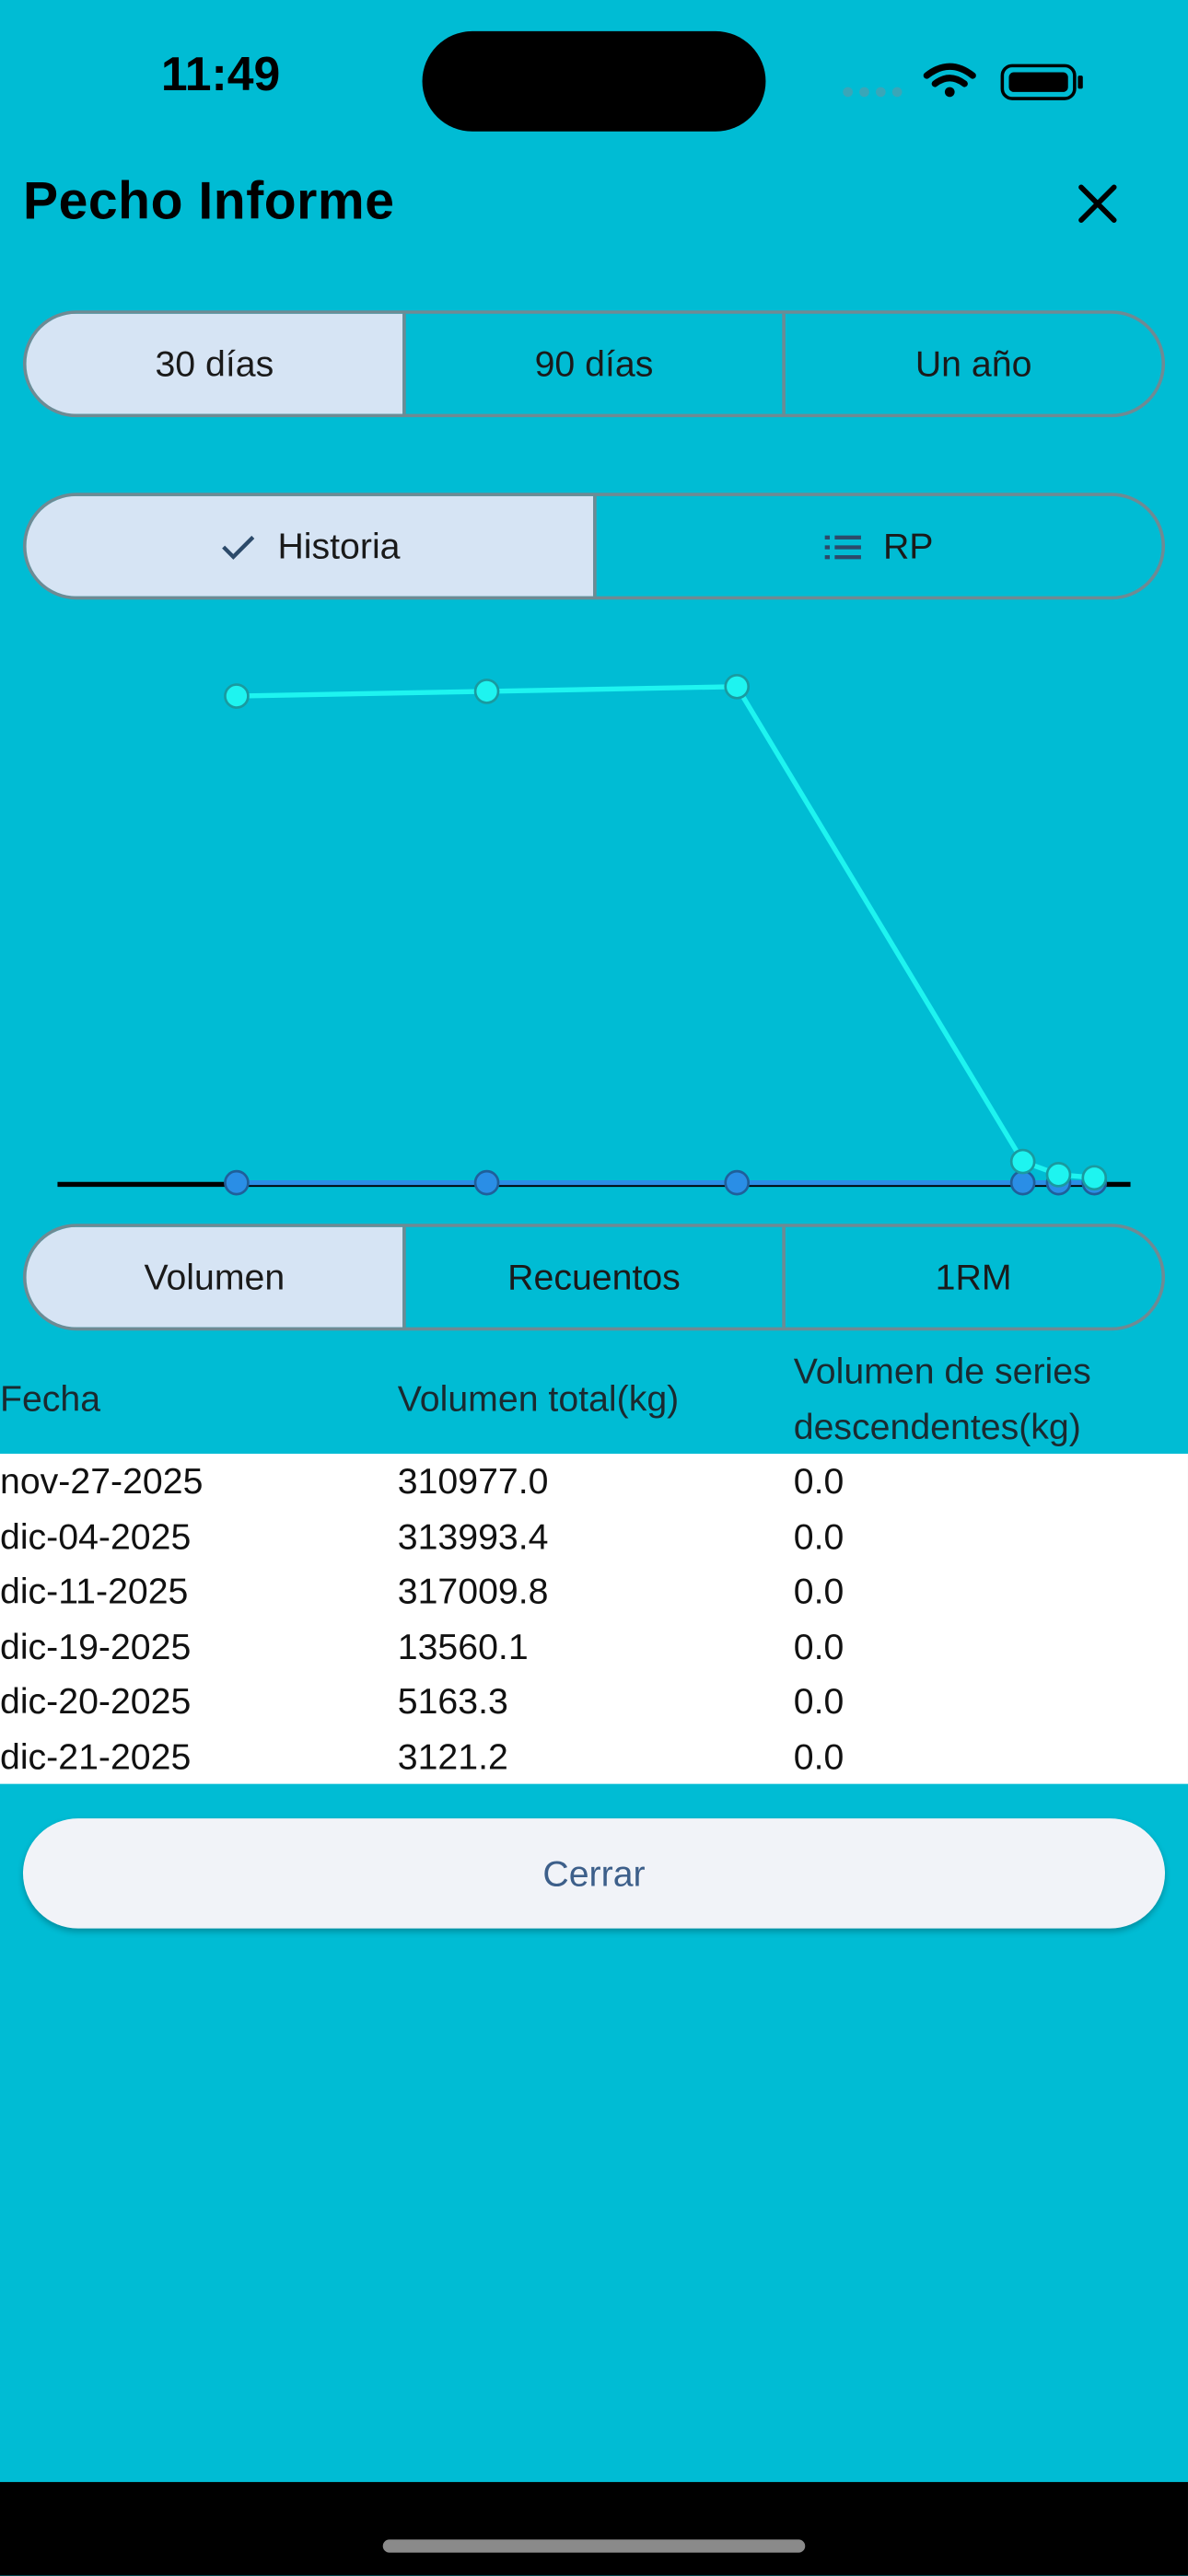 The image size is (1188, 2576). I want to click on table-row: dic-04-2025 313993.4 0.0, so click(594, 1536).